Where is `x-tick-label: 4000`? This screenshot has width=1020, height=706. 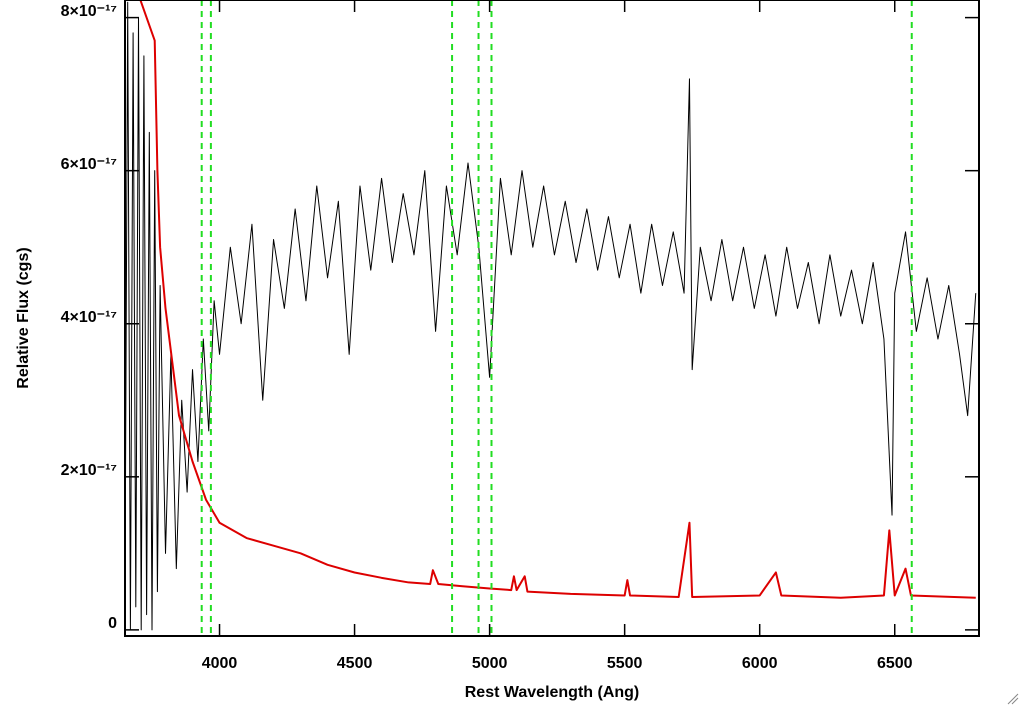 x-tick-label: 4000 is located at coordinates (220, 663).